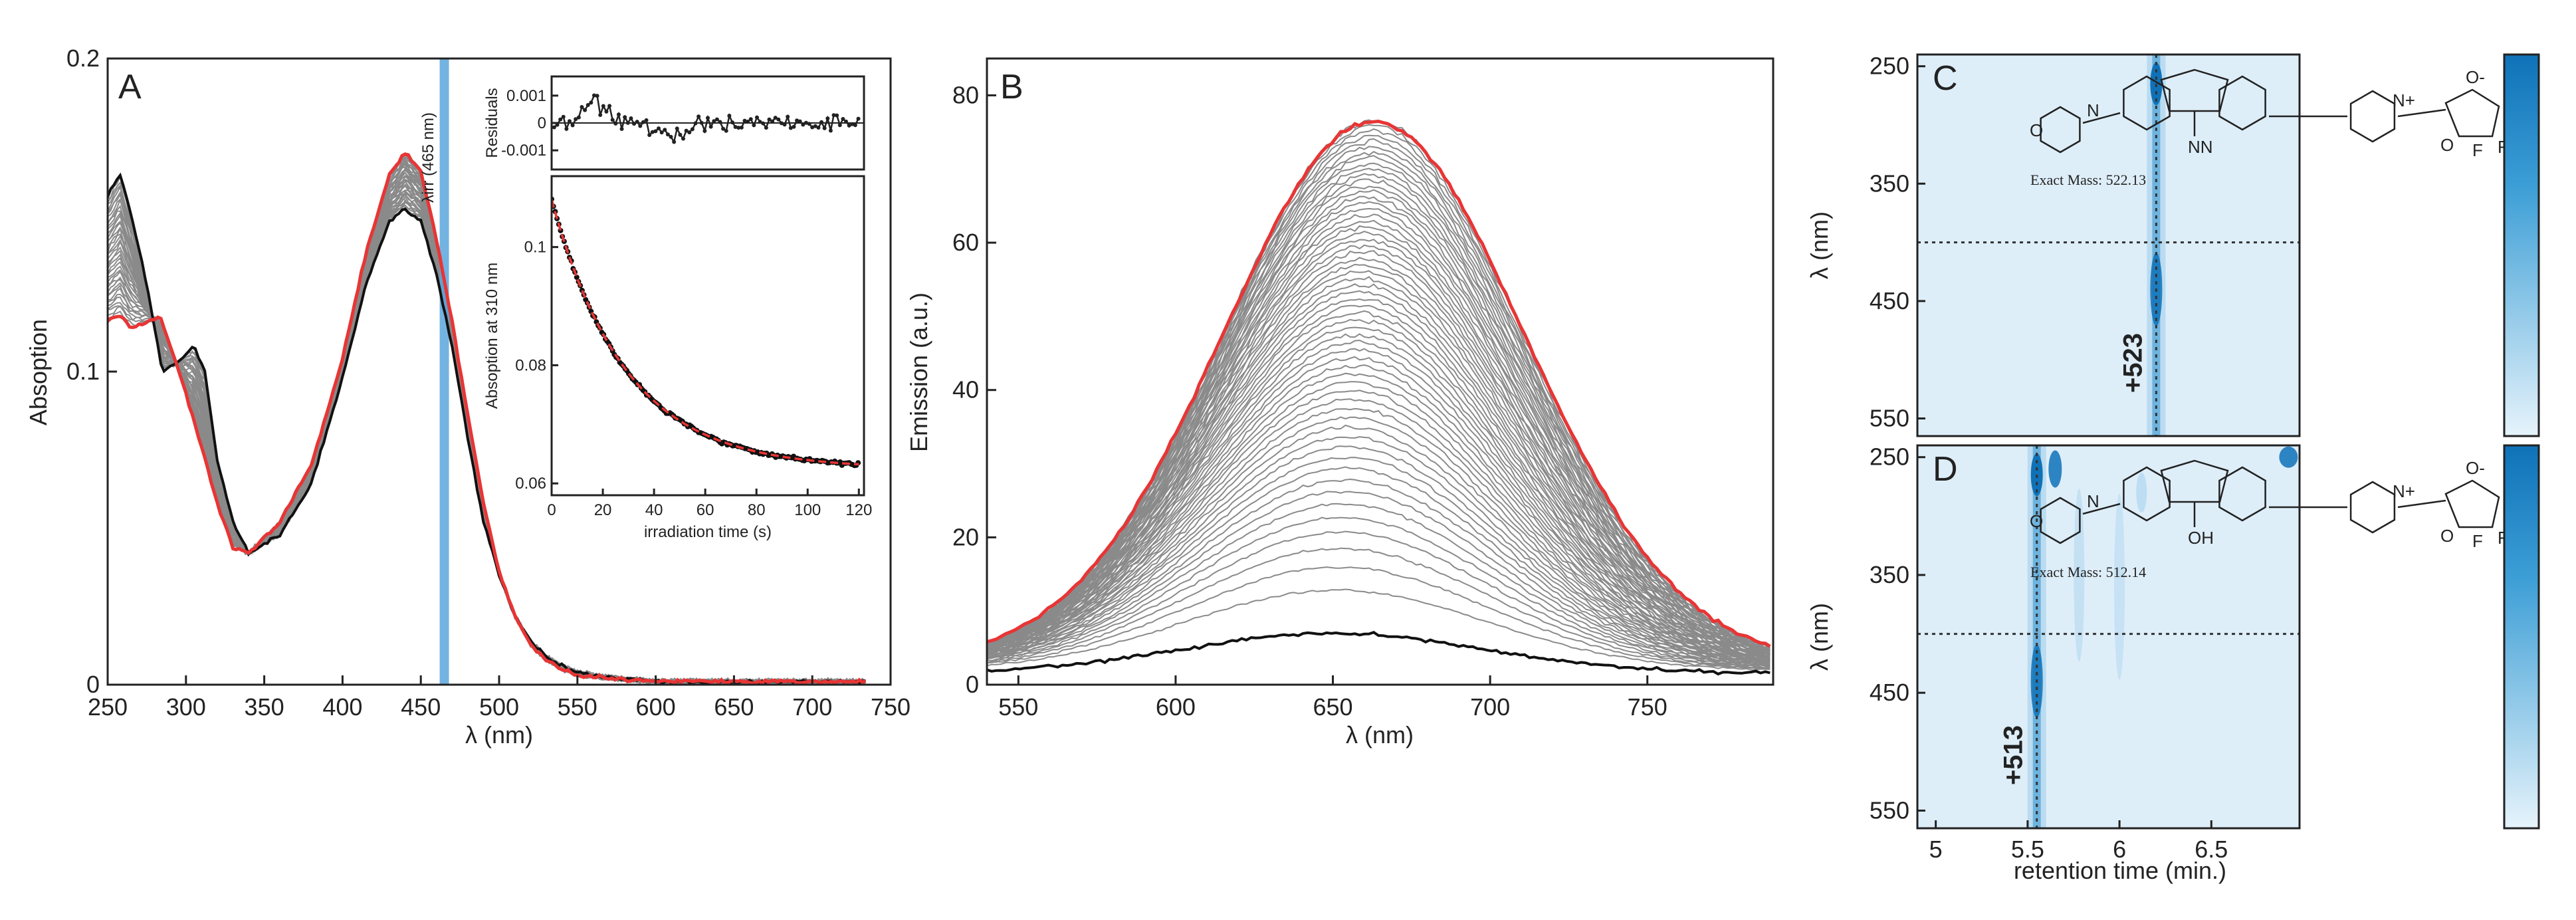 The image size is (2576, 920). What do you see at coordinates (1647, 707) in the screenshot?
I see `panel-b-x-tick-label: 750` at bounding box center [1647, 707].